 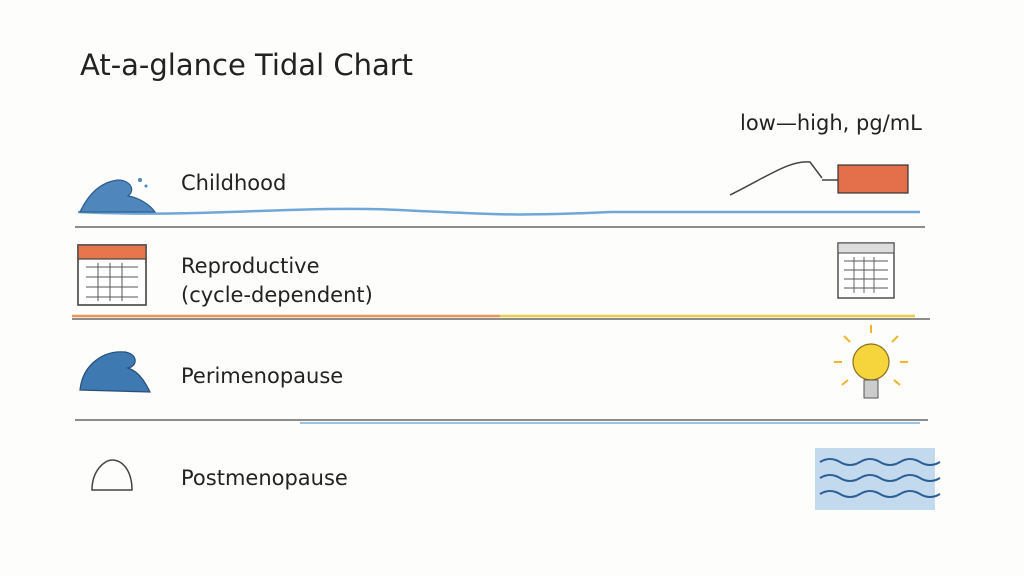 I want to click on legend-label: low—high, pg/mL, so click(x=831, y=123).